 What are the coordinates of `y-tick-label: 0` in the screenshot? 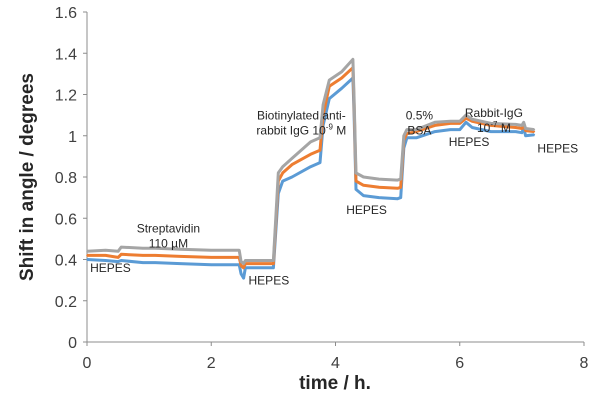 It's located at (72, 343).